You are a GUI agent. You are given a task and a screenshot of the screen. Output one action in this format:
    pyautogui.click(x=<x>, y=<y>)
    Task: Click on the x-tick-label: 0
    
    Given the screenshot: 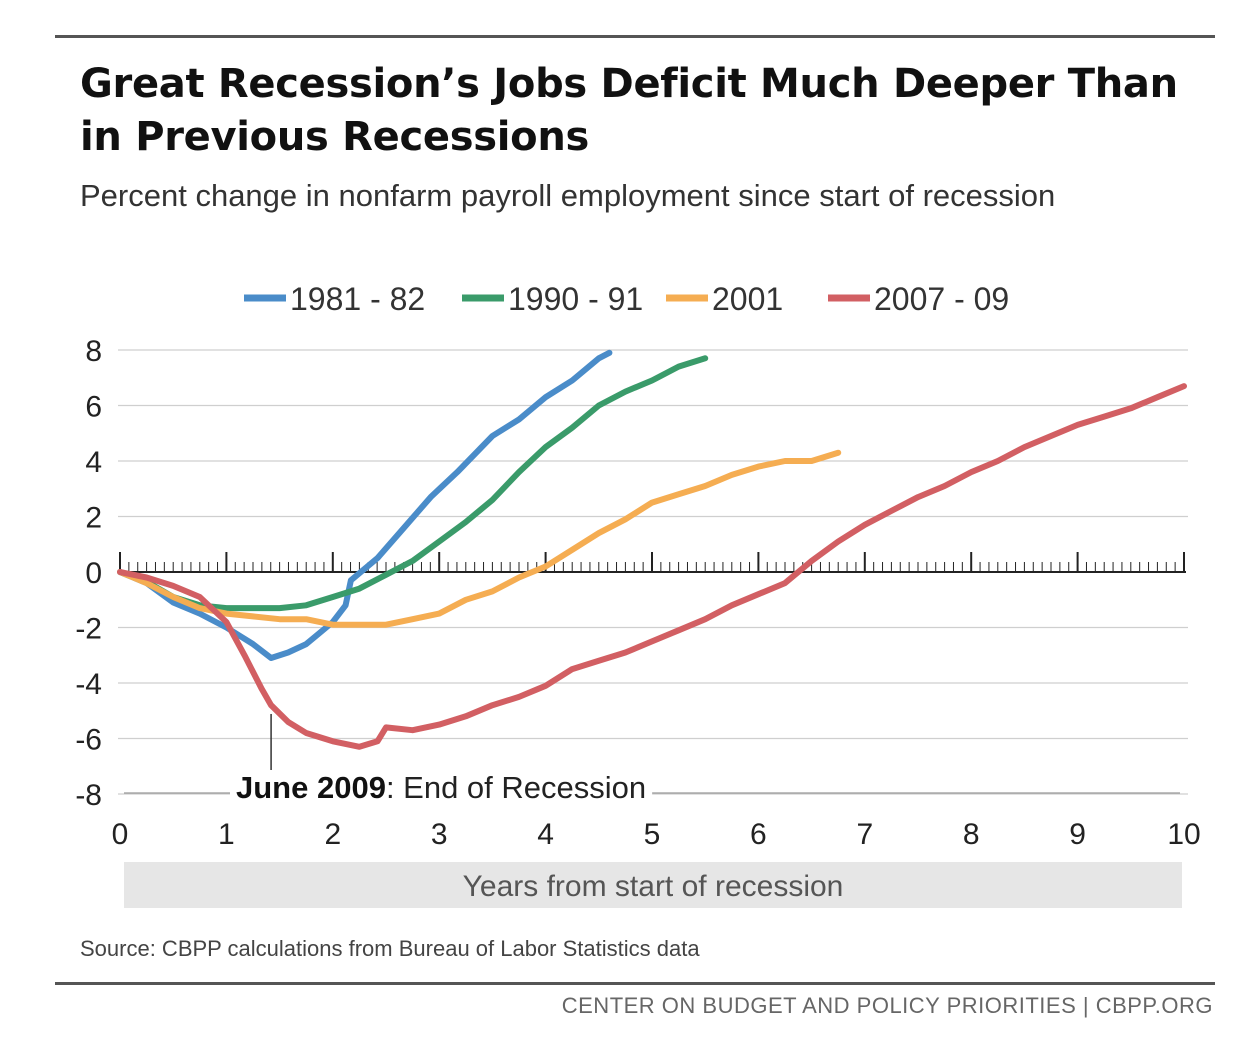 What is the action you would take?
    pyautogui.click(x=120, y=834)
    